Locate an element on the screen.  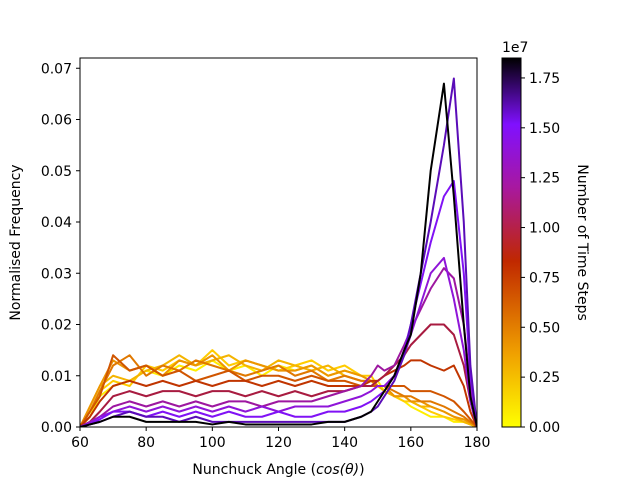
y-tick-label: 0.02 is located at coordinates (56, 326).